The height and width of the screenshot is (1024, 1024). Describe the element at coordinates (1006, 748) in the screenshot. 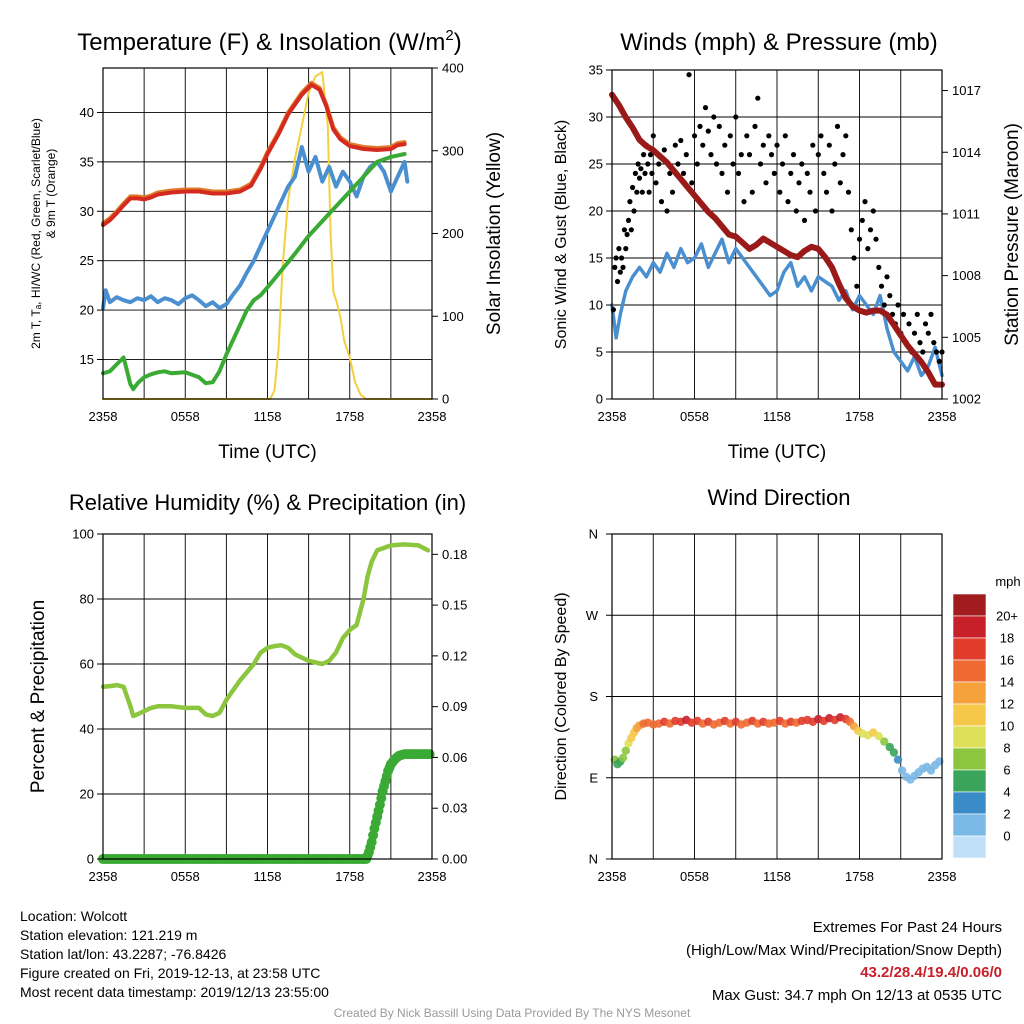

I see `legend-label: 8` at that location.